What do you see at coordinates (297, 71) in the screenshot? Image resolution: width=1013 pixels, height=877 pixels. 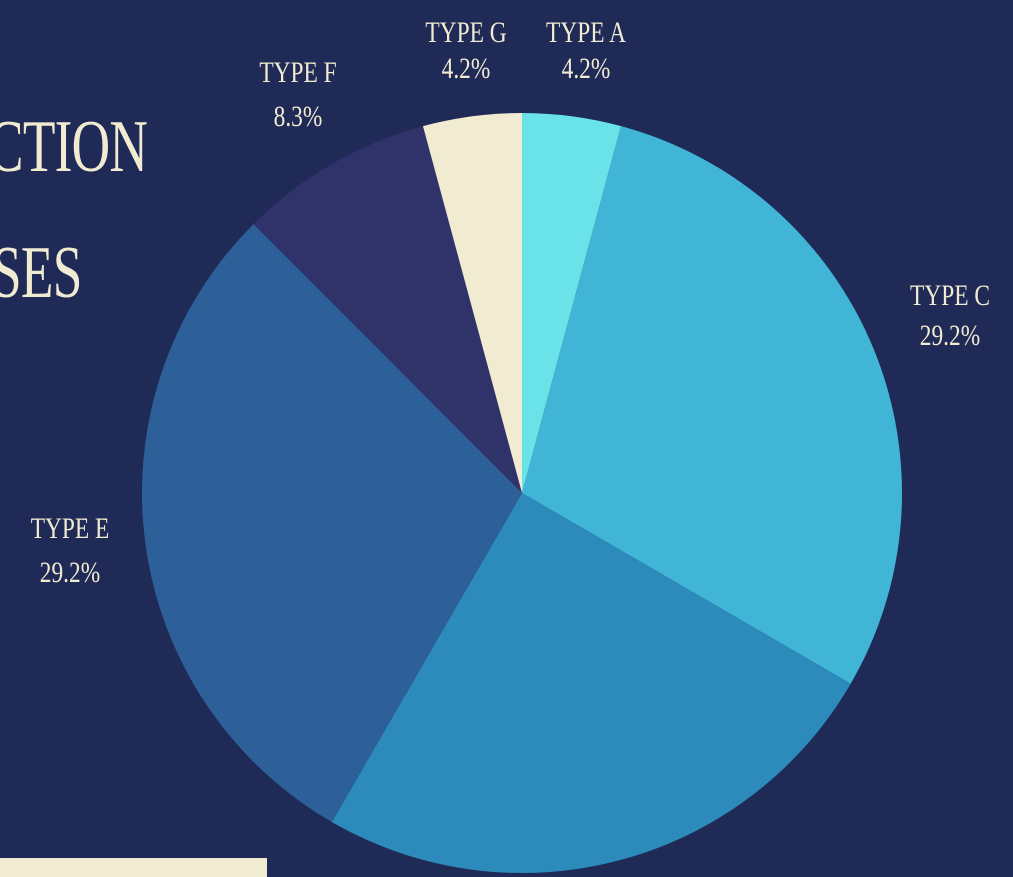 I see `slice-label-type-f: TYPE F` at bounding box center [297, 71].